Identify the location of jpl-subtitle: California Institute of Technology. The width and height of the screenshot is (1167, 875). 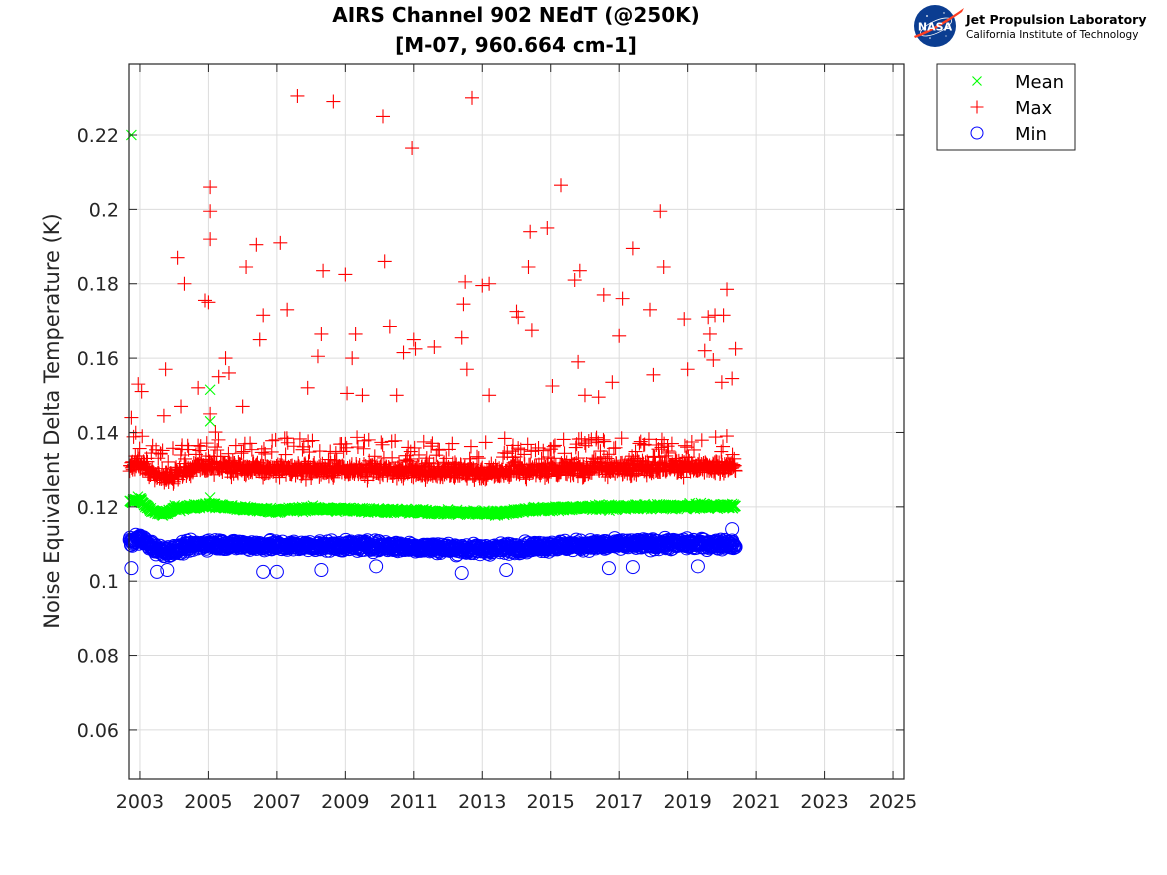
(1052, 35).